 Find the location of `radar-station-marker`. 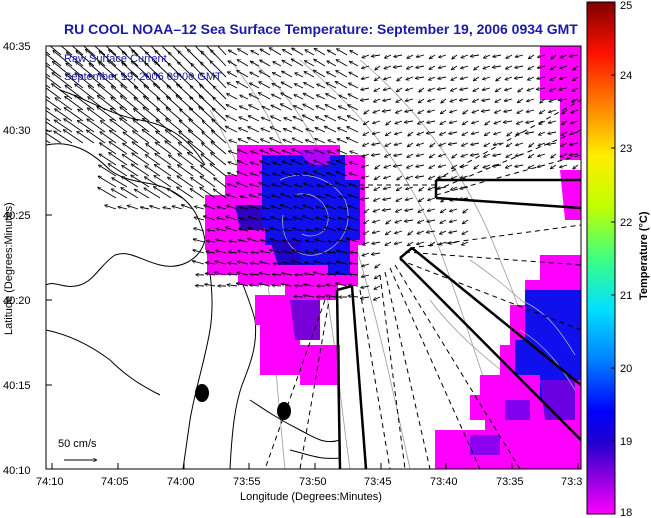

radar-station-marker is located at coordinates (202, 393).